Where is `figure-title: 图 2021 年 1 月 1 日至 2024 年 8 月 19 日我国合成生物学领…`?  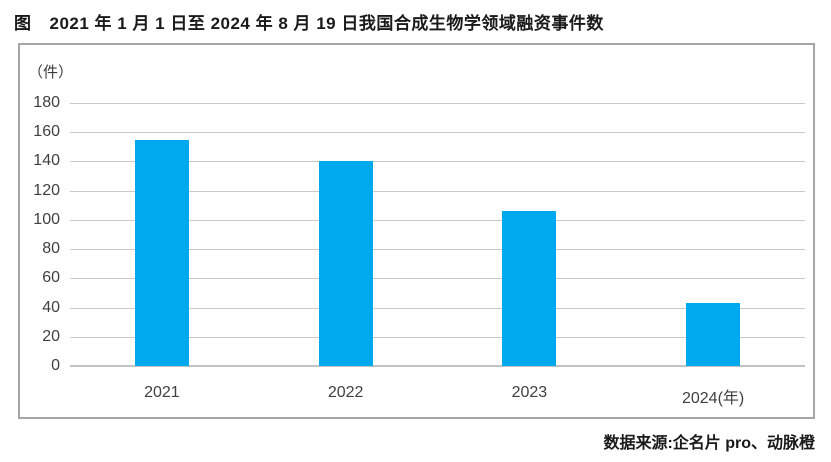
figure-title: 图 2021 年 1 月 1 日至 2024 年 8 月 19 日我国合成生物学领… is located at coordinates (309, 21).